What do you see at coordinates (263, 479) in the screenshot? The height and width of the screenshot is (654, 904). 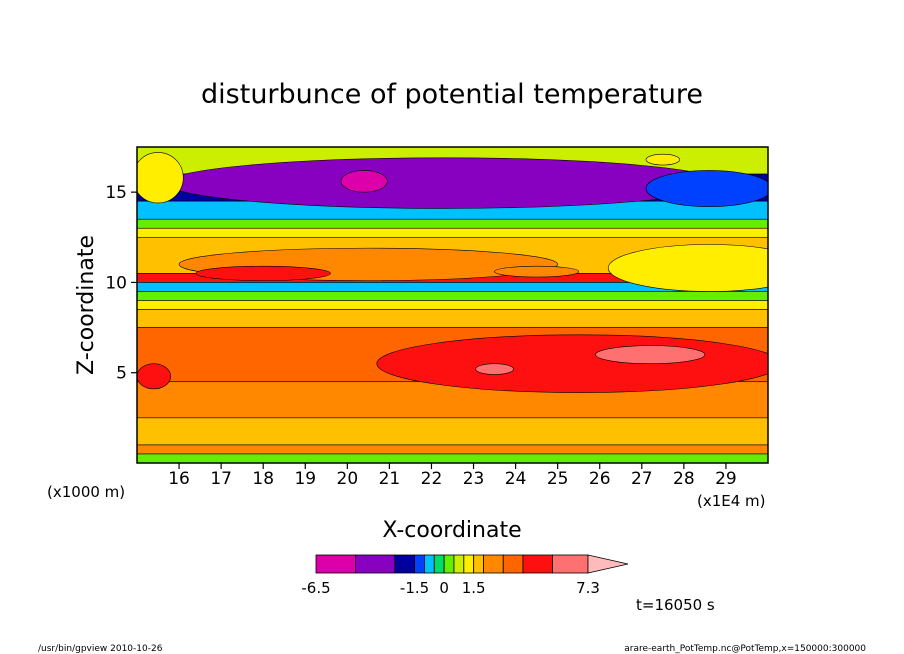 I see `x-tick-label-18: 18` at bounding box center [263, 479].